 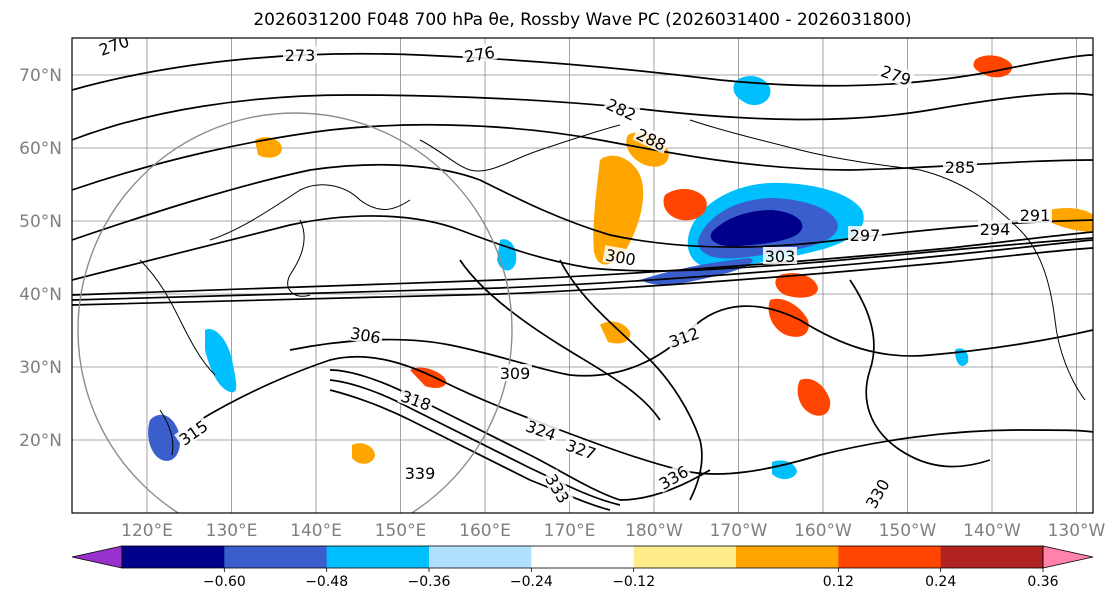 I want to click on svg-text: 303, so click(x=780, y=256).